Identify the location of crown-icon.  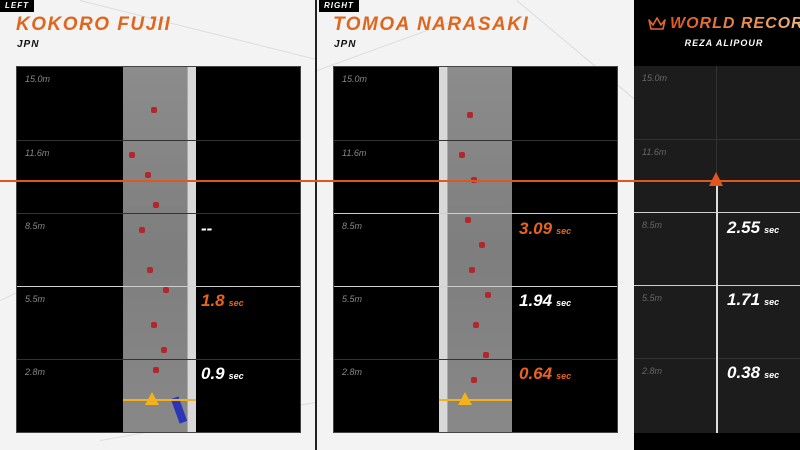
(657, 23).